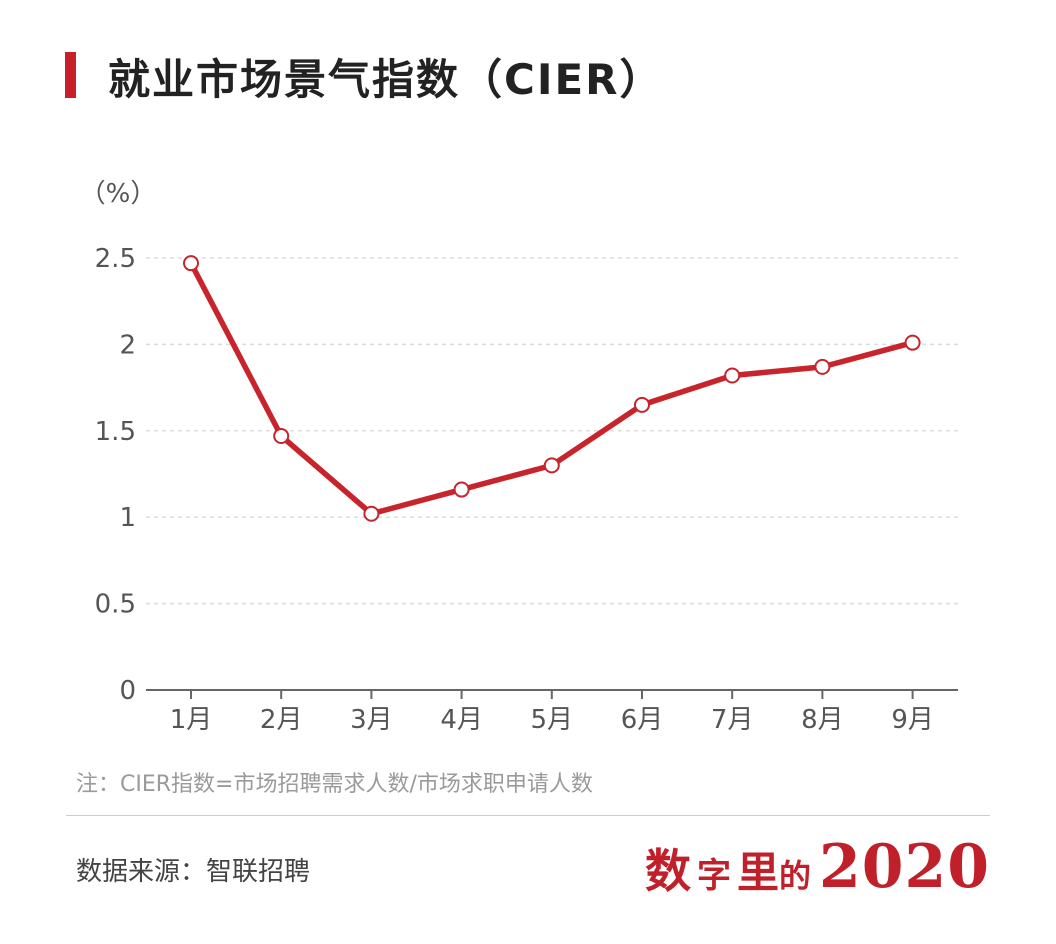  I want to click on x-tick-label: 6月, so click(642, 720).